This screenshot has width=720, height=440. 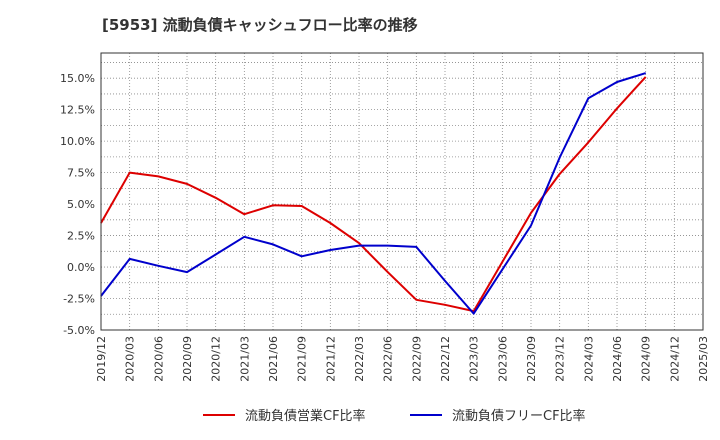 I want to click on x-tick-label: 2023/03, so click(x=474, y=359).